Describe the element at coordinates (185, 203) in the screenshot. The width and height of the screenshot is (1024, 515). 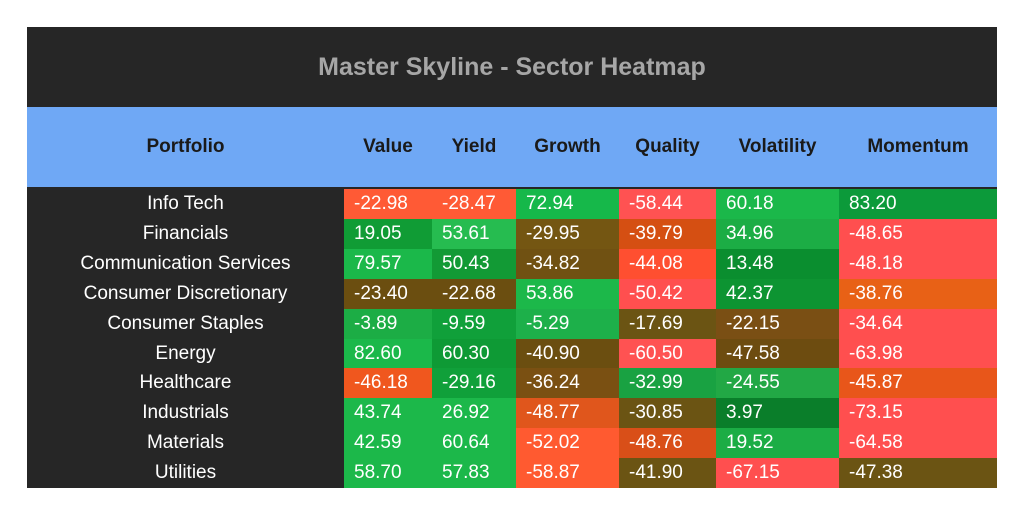
I see `row-label: Info Tech` at that location.